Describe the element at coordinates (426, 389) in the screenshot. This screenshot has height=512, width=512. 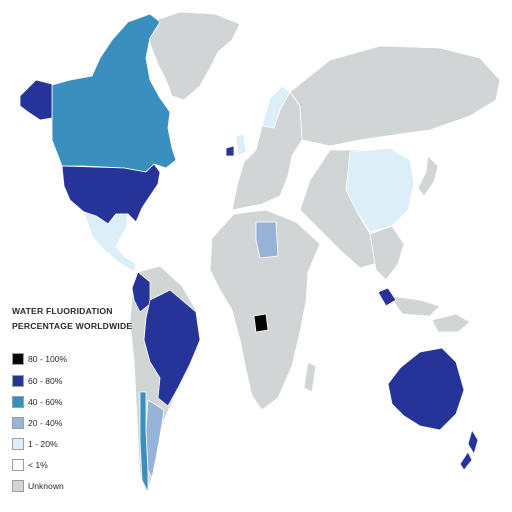
I see `region-australia` at that location.